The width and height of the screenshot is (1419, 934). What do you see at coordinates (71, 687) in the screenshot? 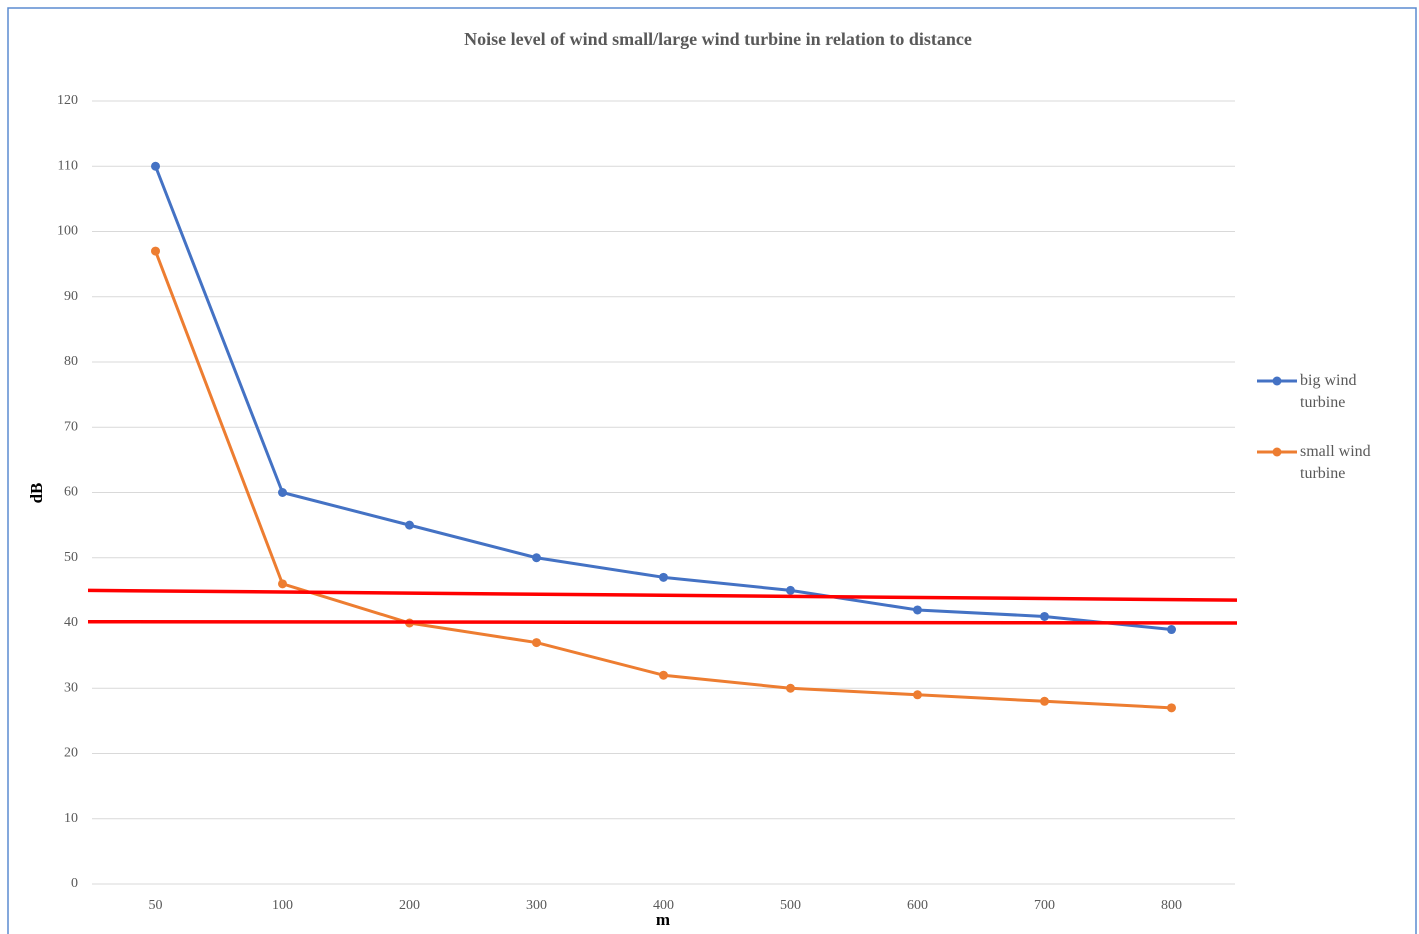
I see `y-tick-label: 30` at bounding box center [71, 687].